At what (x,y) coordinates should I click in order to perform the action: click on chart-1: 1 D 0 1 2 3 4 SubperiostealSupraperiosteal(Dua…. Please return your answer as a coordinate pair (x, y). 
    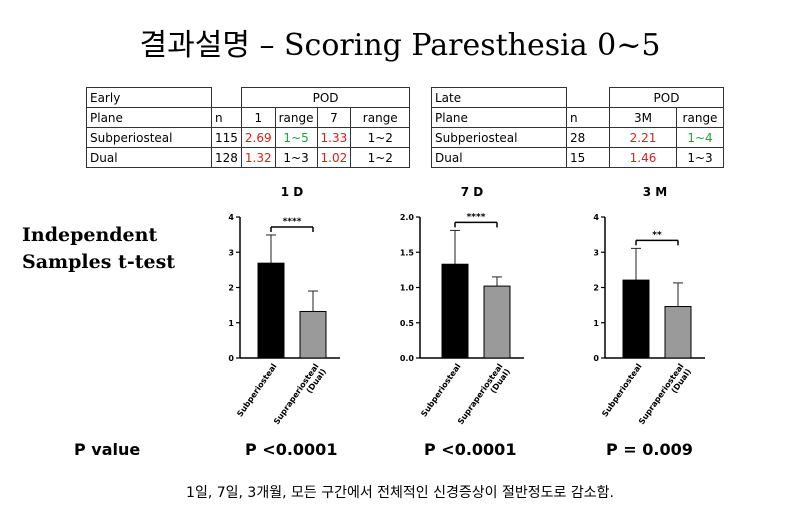
    Looking at the image, I should click on (284, 308).